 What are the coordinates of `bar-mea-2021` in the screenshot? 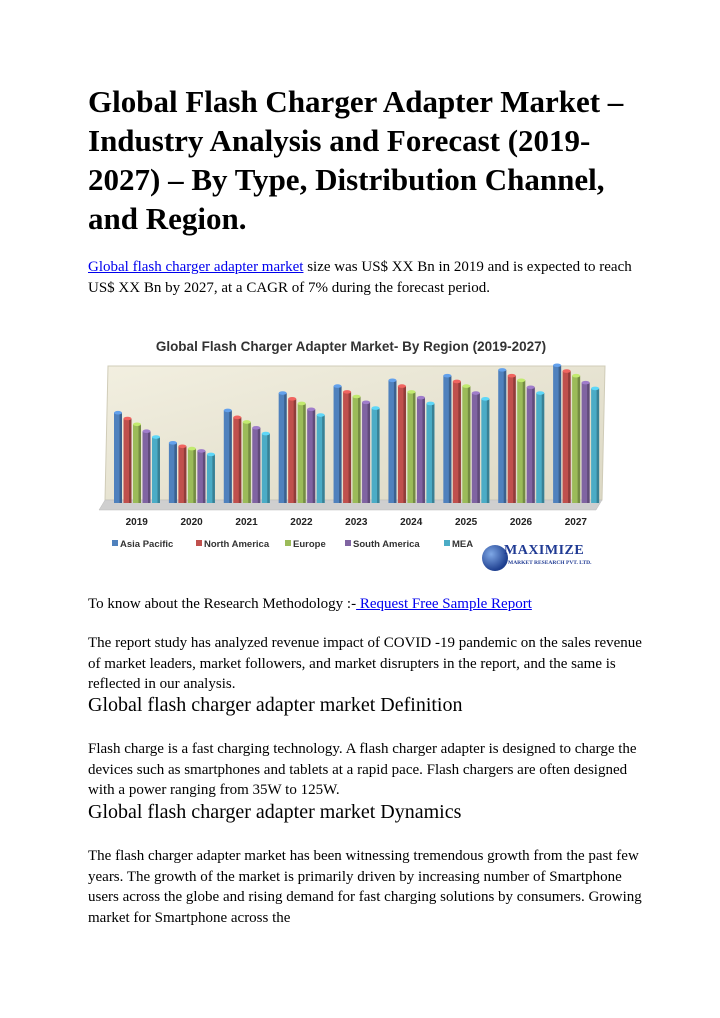 It's located at (265, 468).